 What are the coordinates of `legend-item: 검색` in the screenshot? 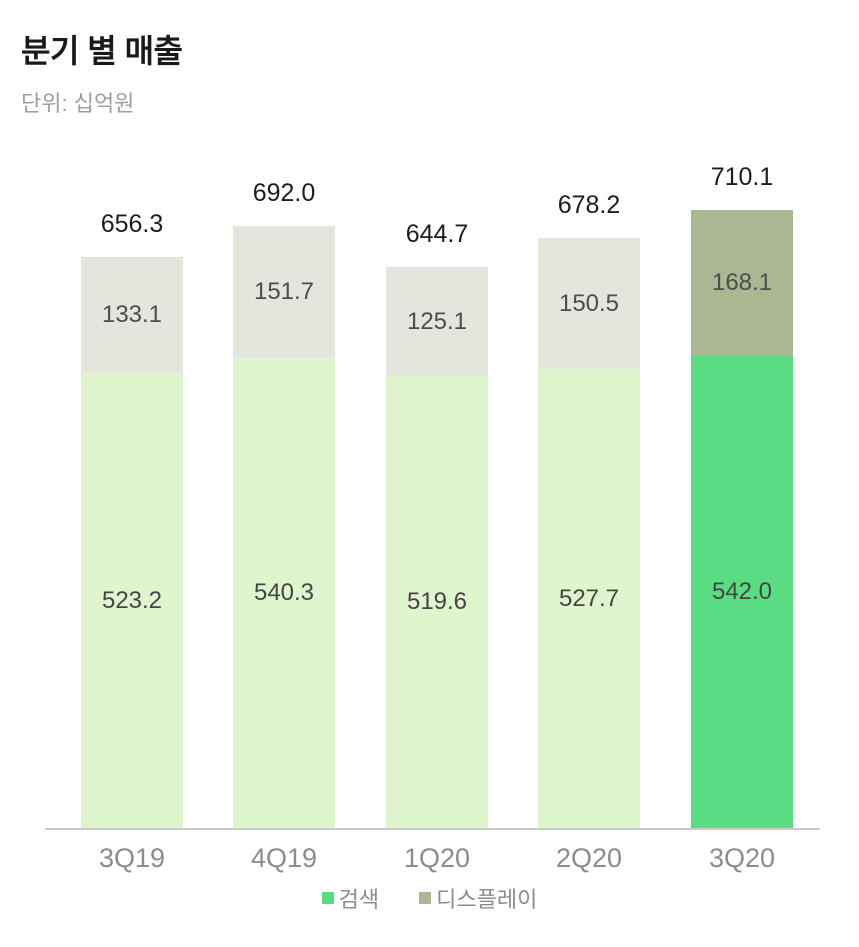 It's located at (350, 898).